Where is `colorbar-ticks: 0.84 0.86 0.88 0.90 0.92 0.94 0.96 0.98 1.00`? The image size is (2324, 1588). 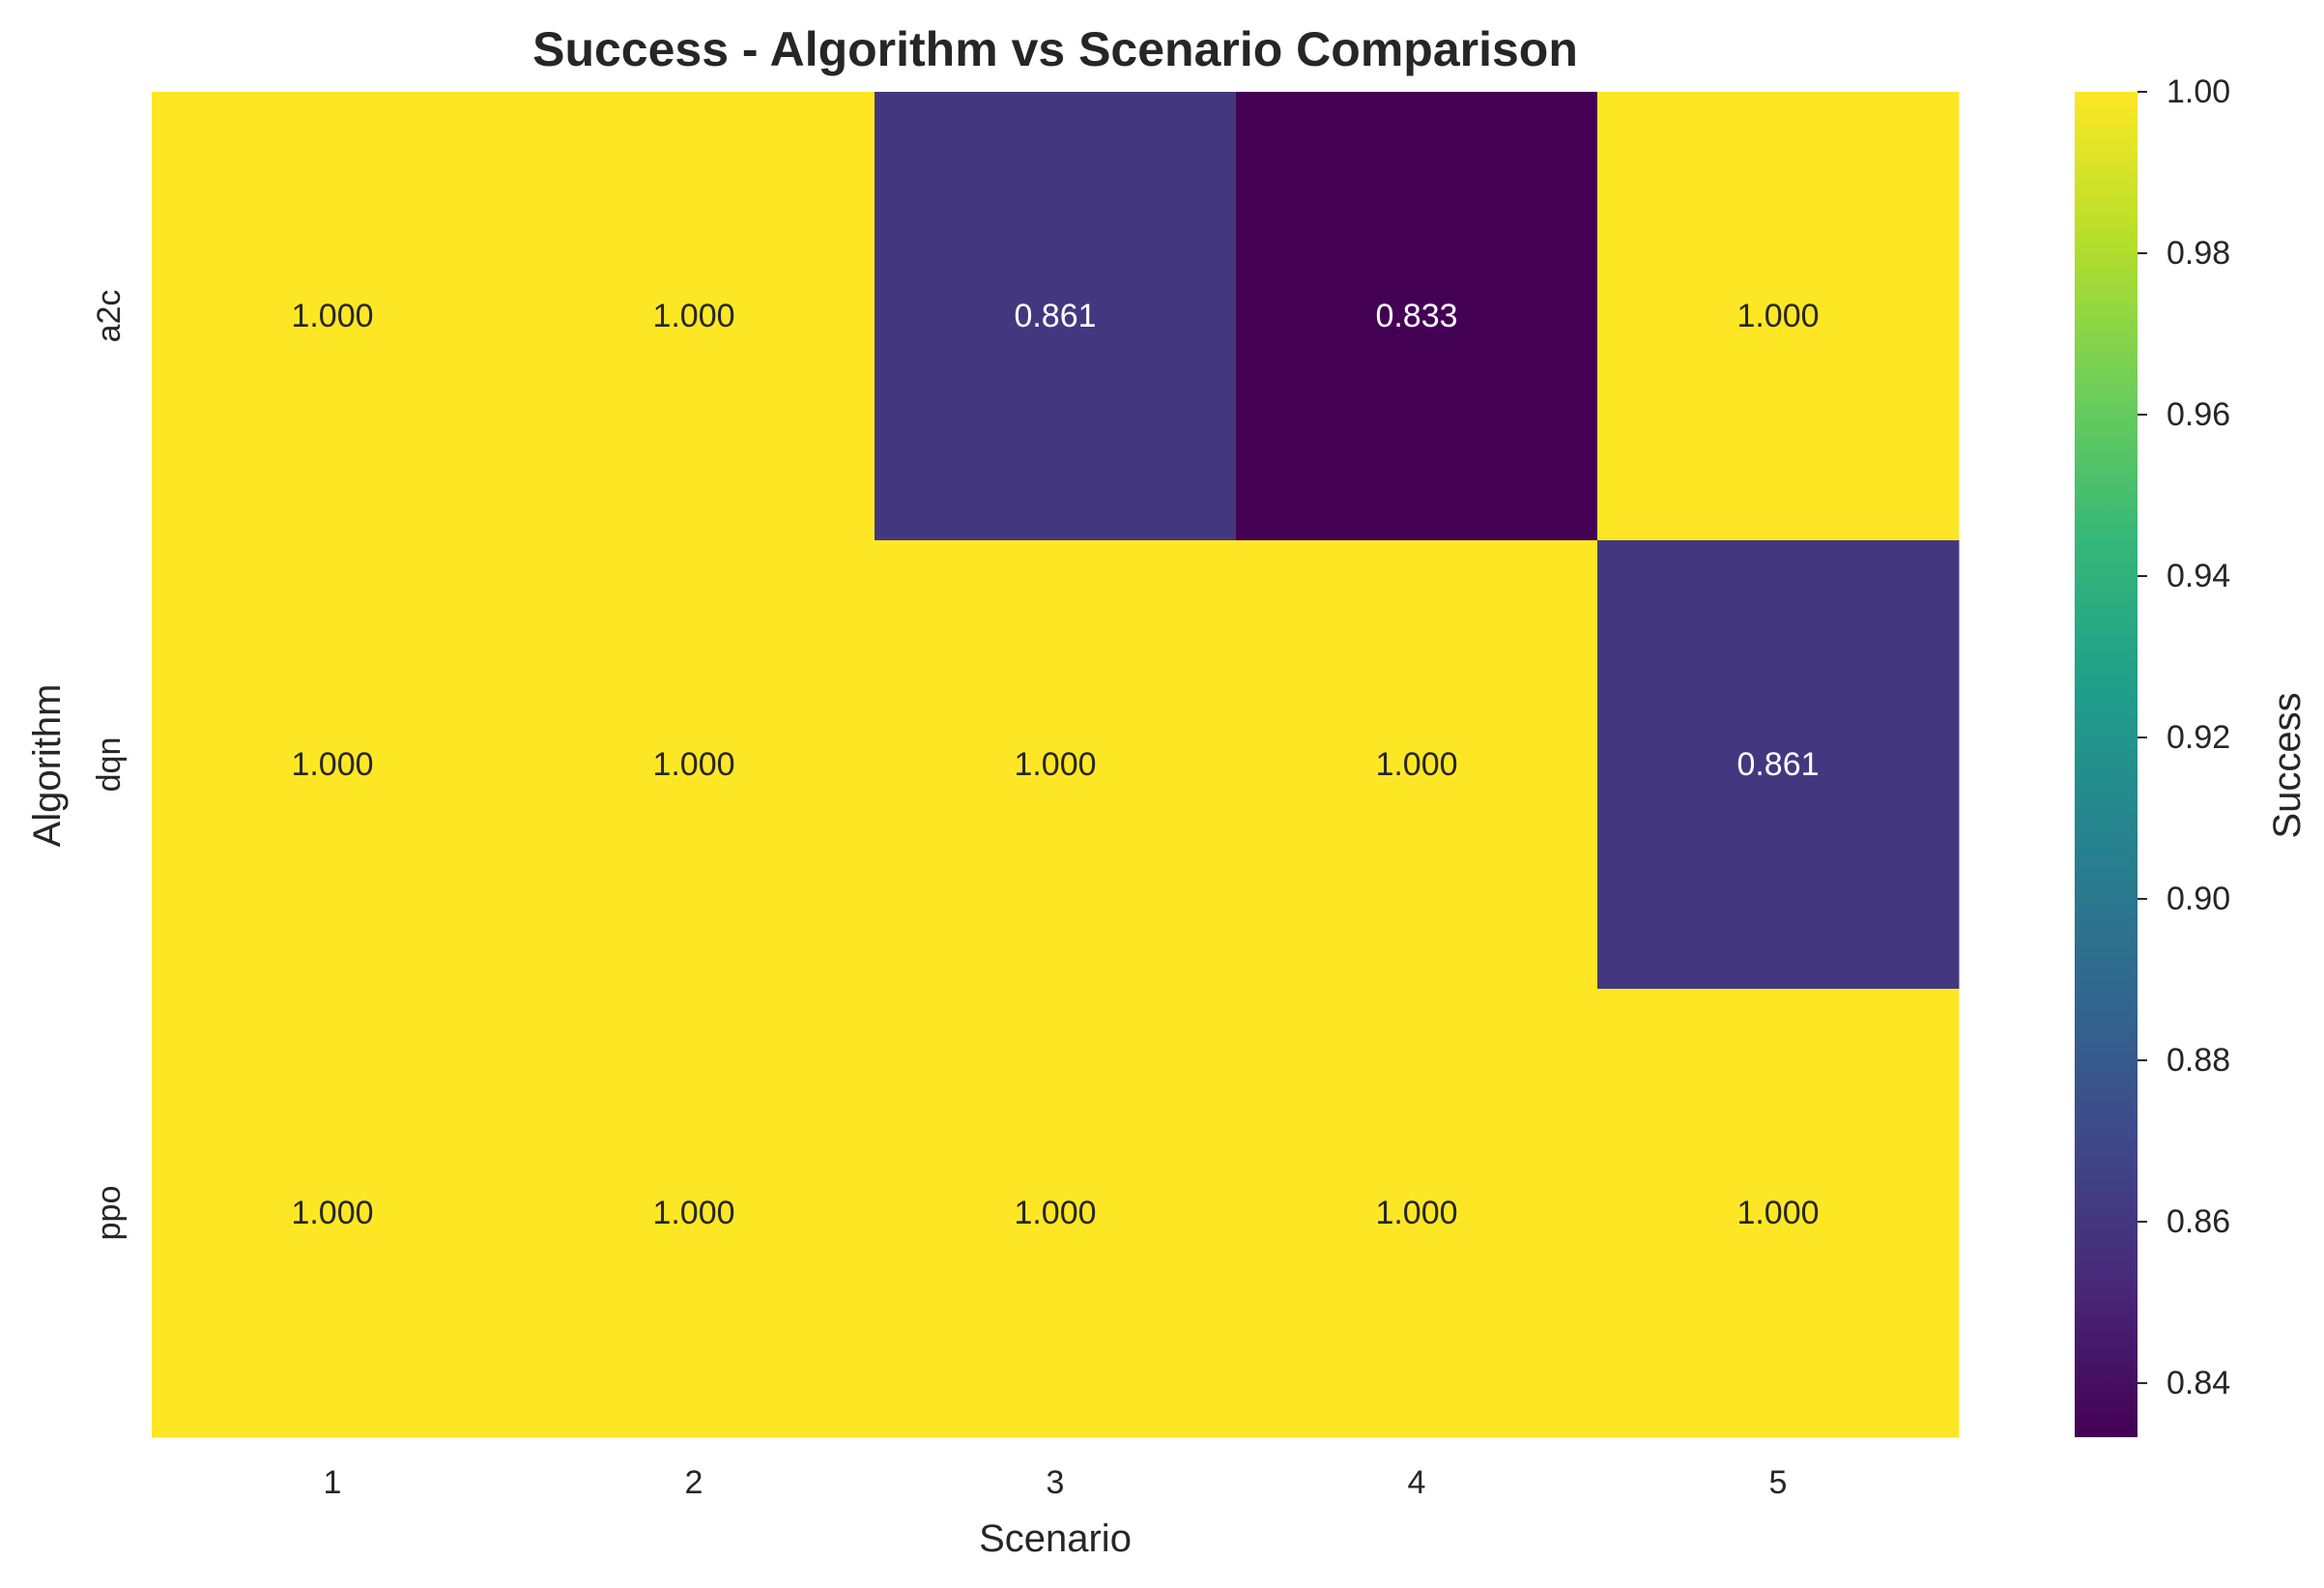 colorbar-ticks: 0.84 0.86 0.88 0.90 0.92 0.94 0.96 0.98 1.00 is located at coordinates (2184, 737).